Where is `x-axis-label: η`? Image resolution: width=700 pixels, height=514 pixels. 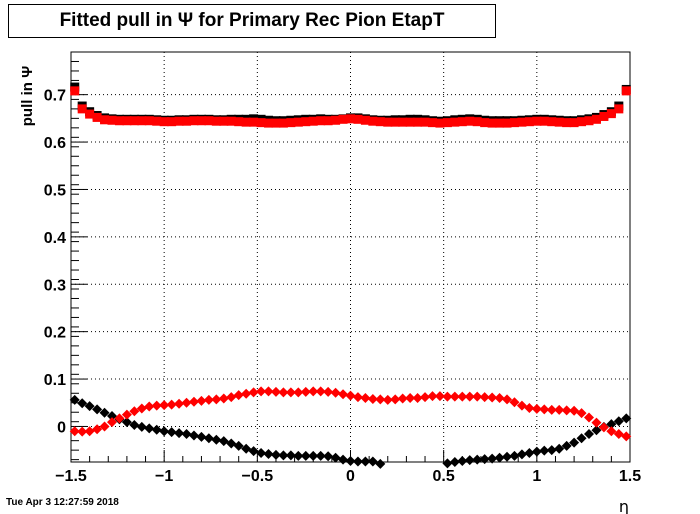
x-axis-label: η is located at coordinates (624, 505).